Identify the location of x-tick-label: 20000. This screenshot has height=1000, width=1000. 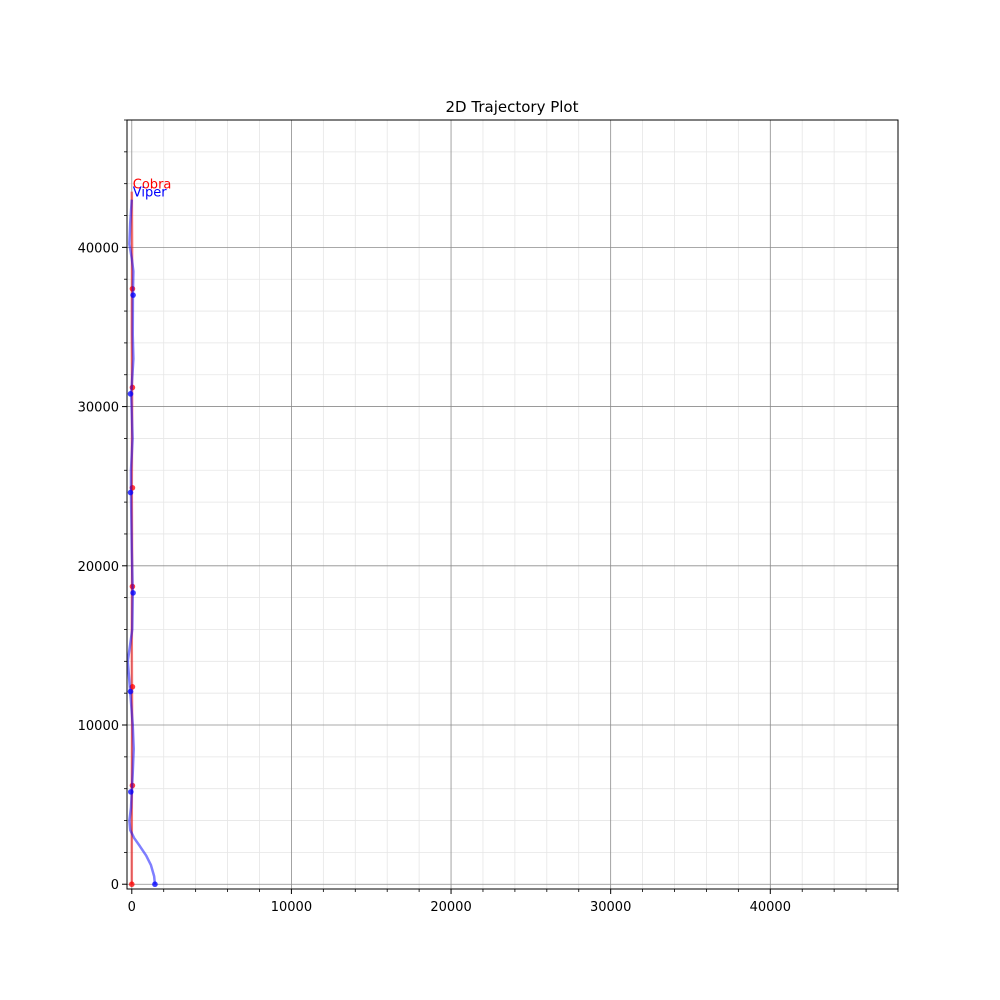
(450, 907).